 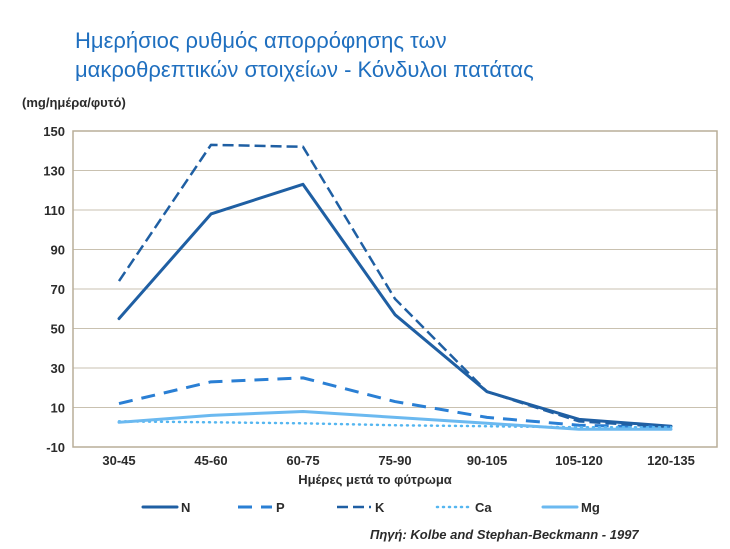 What do you see at coordinates (394, 460) in the screenshot?
I see `x-tick-label-3: 75-90` at bounding box center [394, 460].